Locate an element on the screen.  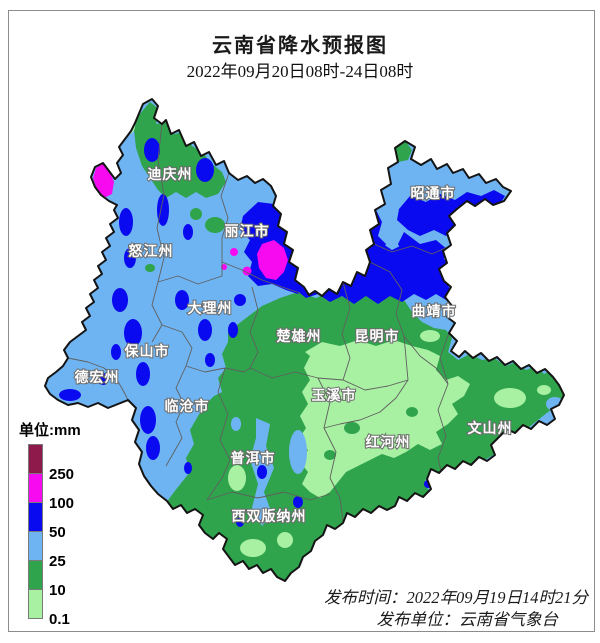
legend-row-25: 25 is located at coordinates (47, 550).